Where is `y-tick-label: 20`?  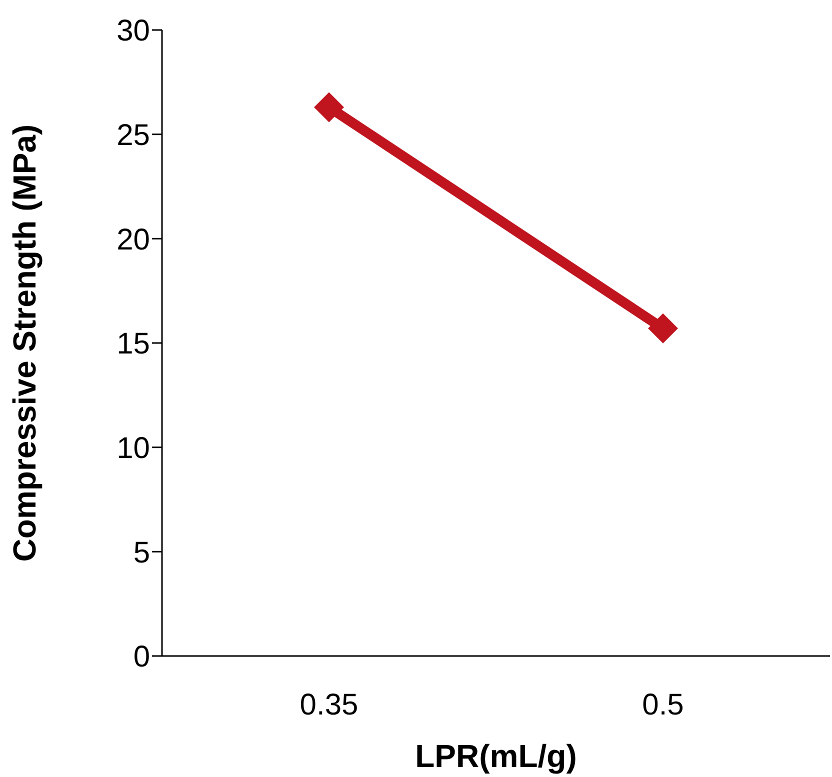 y-tick-label: 20 is located at coordinates (133, 239).